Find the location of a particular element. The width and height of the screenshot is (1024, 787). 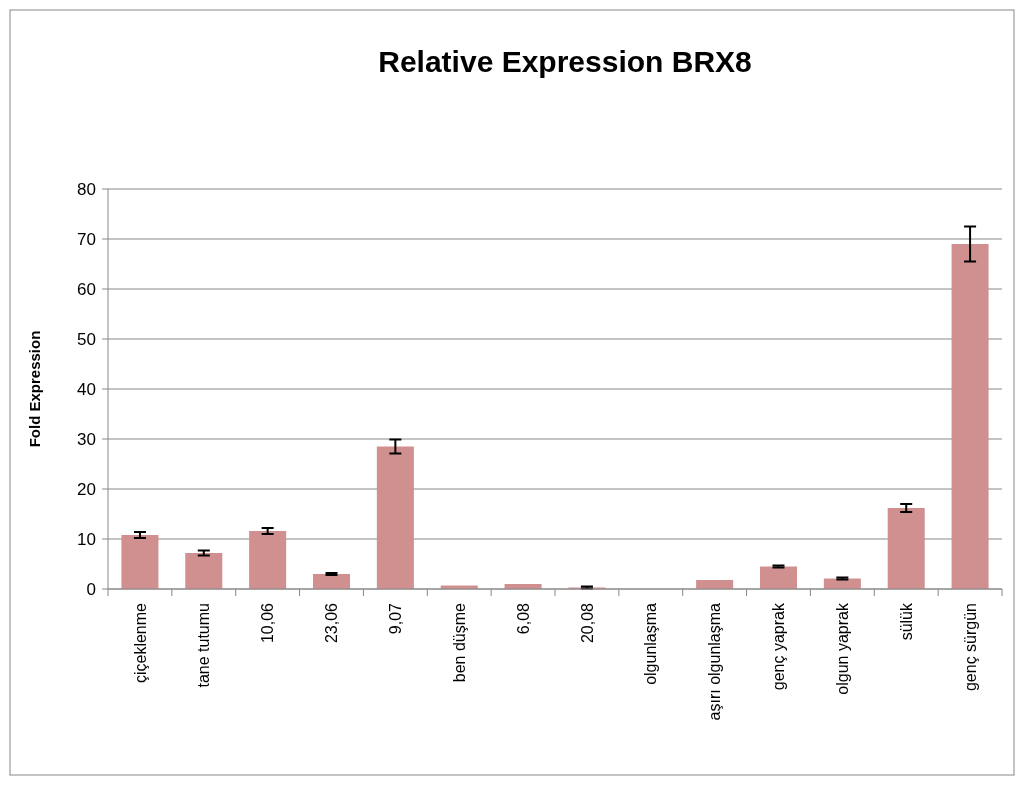

x-tick-label: olgun yaprak is located at coordinates (842, 648).